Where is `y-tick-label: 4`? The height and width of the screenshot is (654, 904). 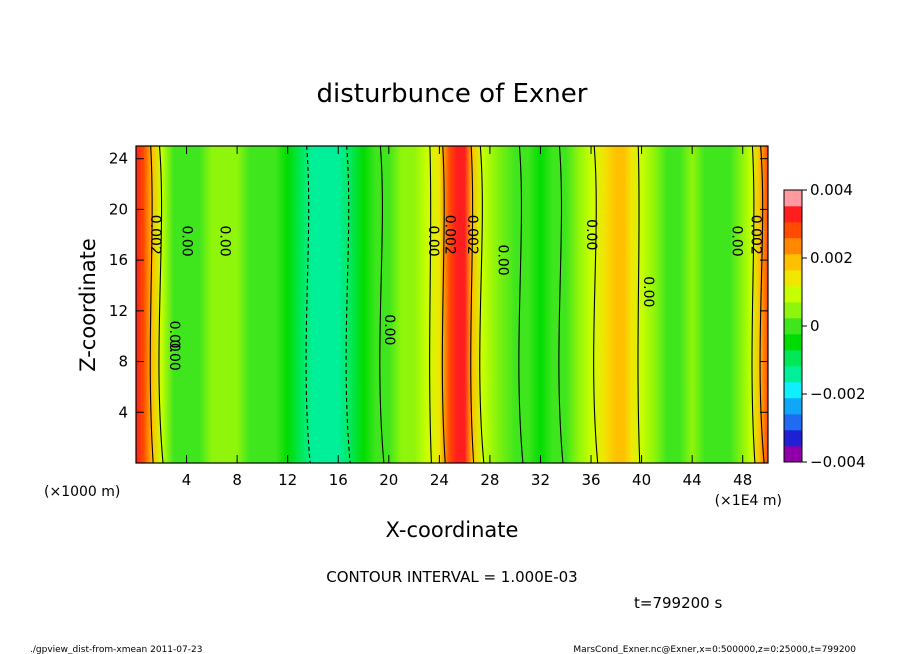 y-tick-label: 4 is located at coordinates (123, 412).